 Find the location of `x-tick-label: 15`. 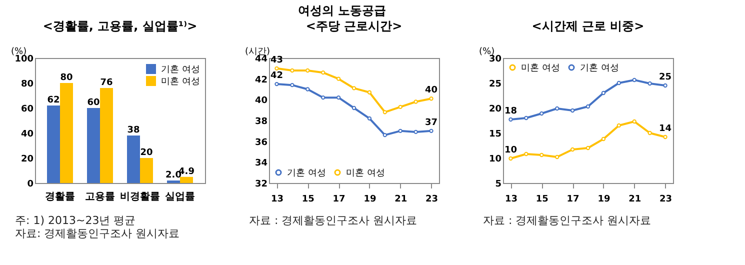

x-tick-label: 15 is located at coordinates (308, 199).